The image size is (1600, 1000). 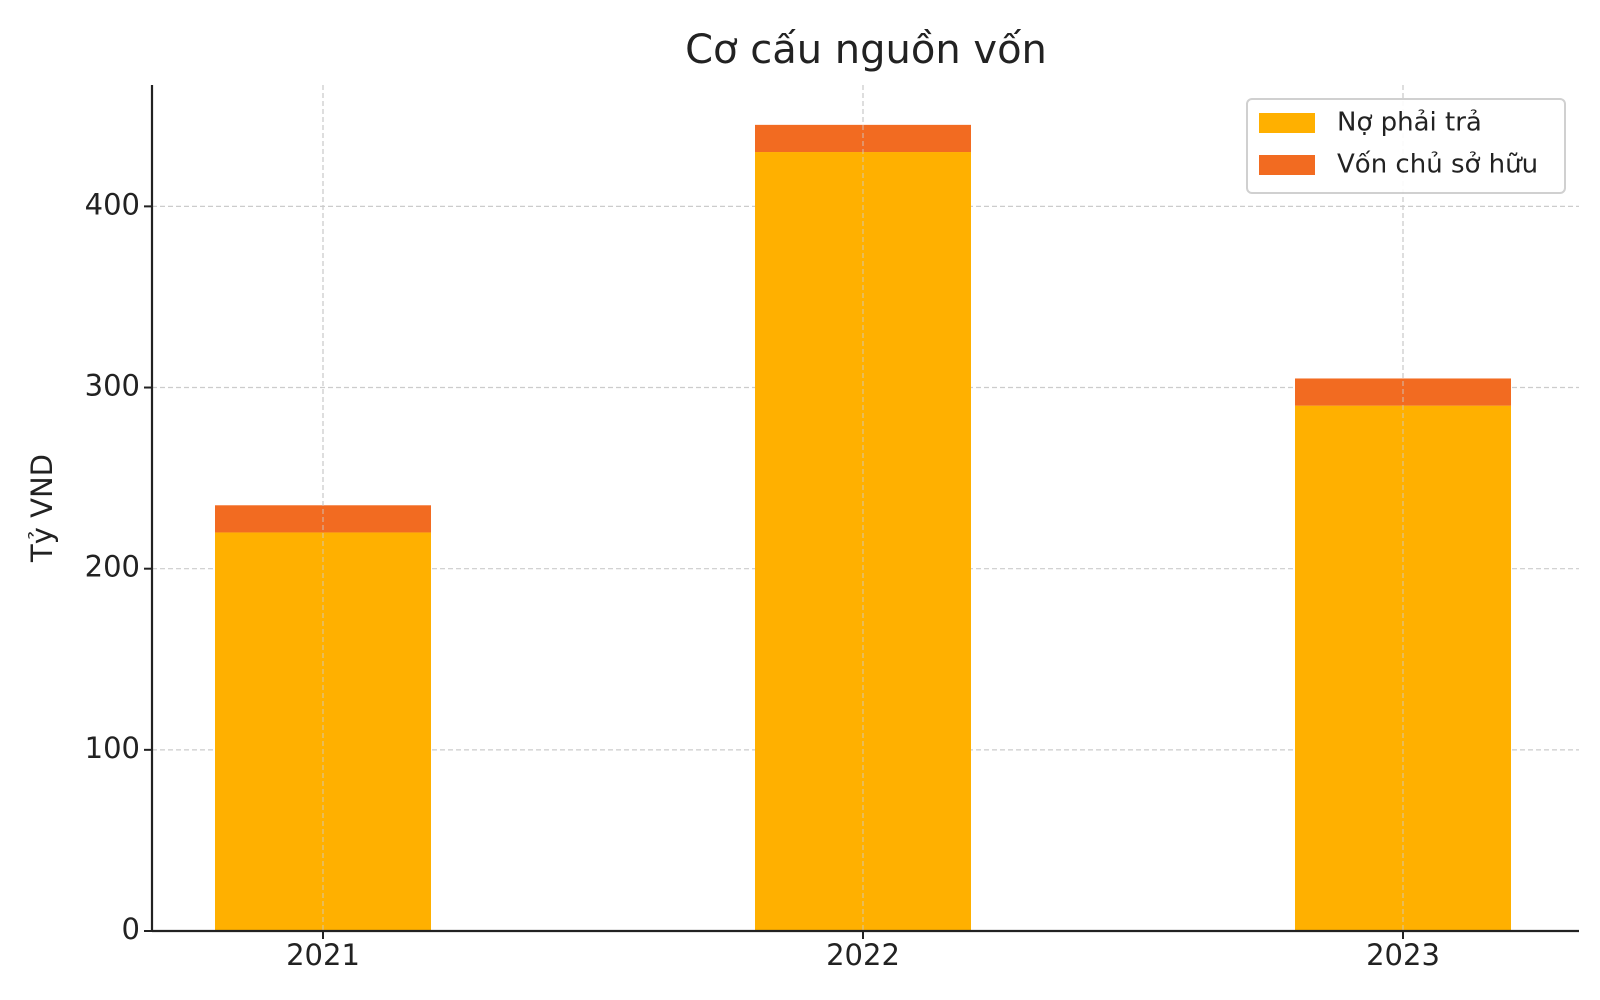 What do you see at coordinates (42, 508) in the screenshot?
I see `y-axis-label: Tỷ VND` at bounding box center [42, 508].